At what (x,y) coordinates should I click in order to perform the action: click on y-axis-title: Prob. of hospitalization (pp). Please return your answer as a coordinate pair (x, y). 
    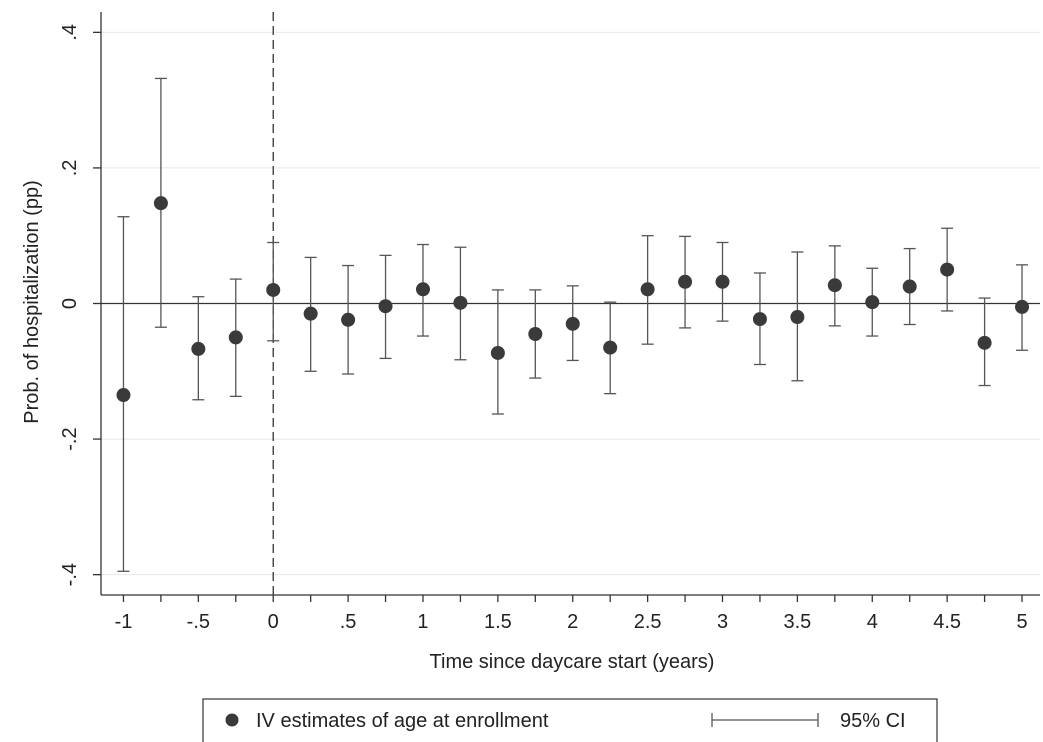
    Looking at the image, I should click on (32, 301).